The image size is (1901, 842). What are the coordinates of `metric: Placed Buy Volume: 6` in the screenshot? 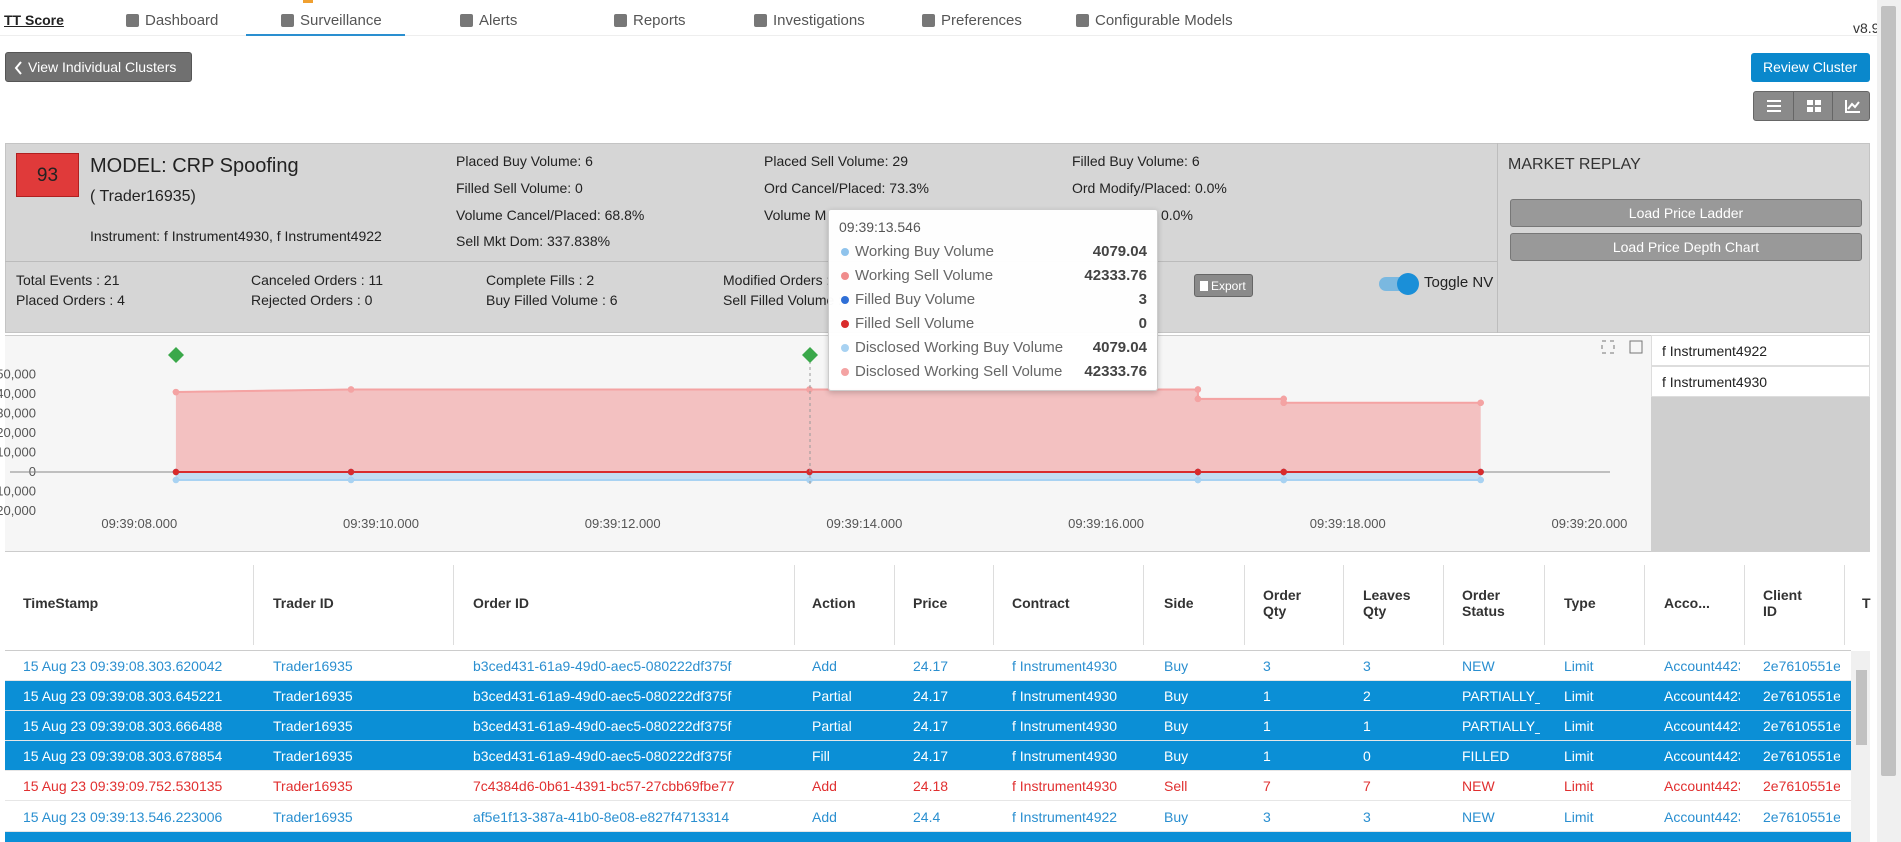 It's located at (524, 161).